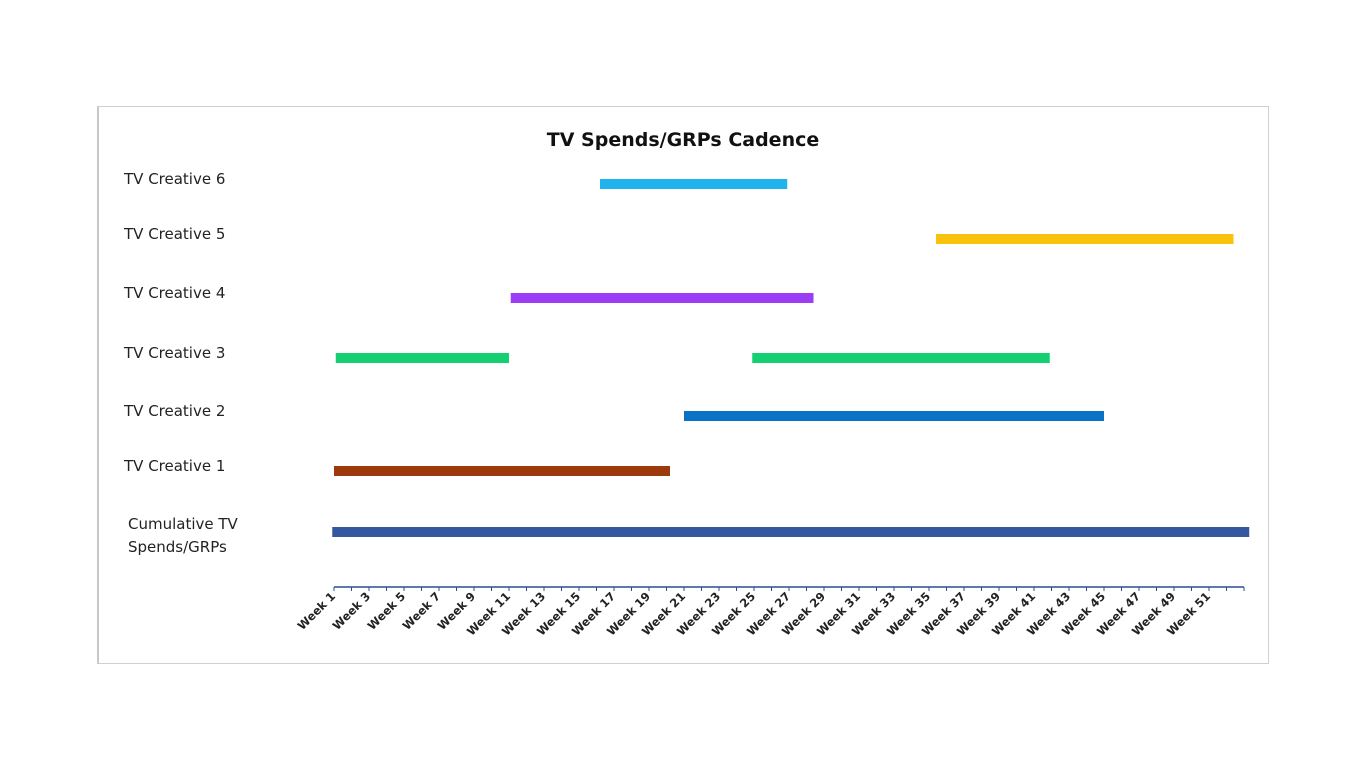 This screenshot has height=768, width=1366. I want to click on row-label-3: TV Creative 4, so click(174, 293).